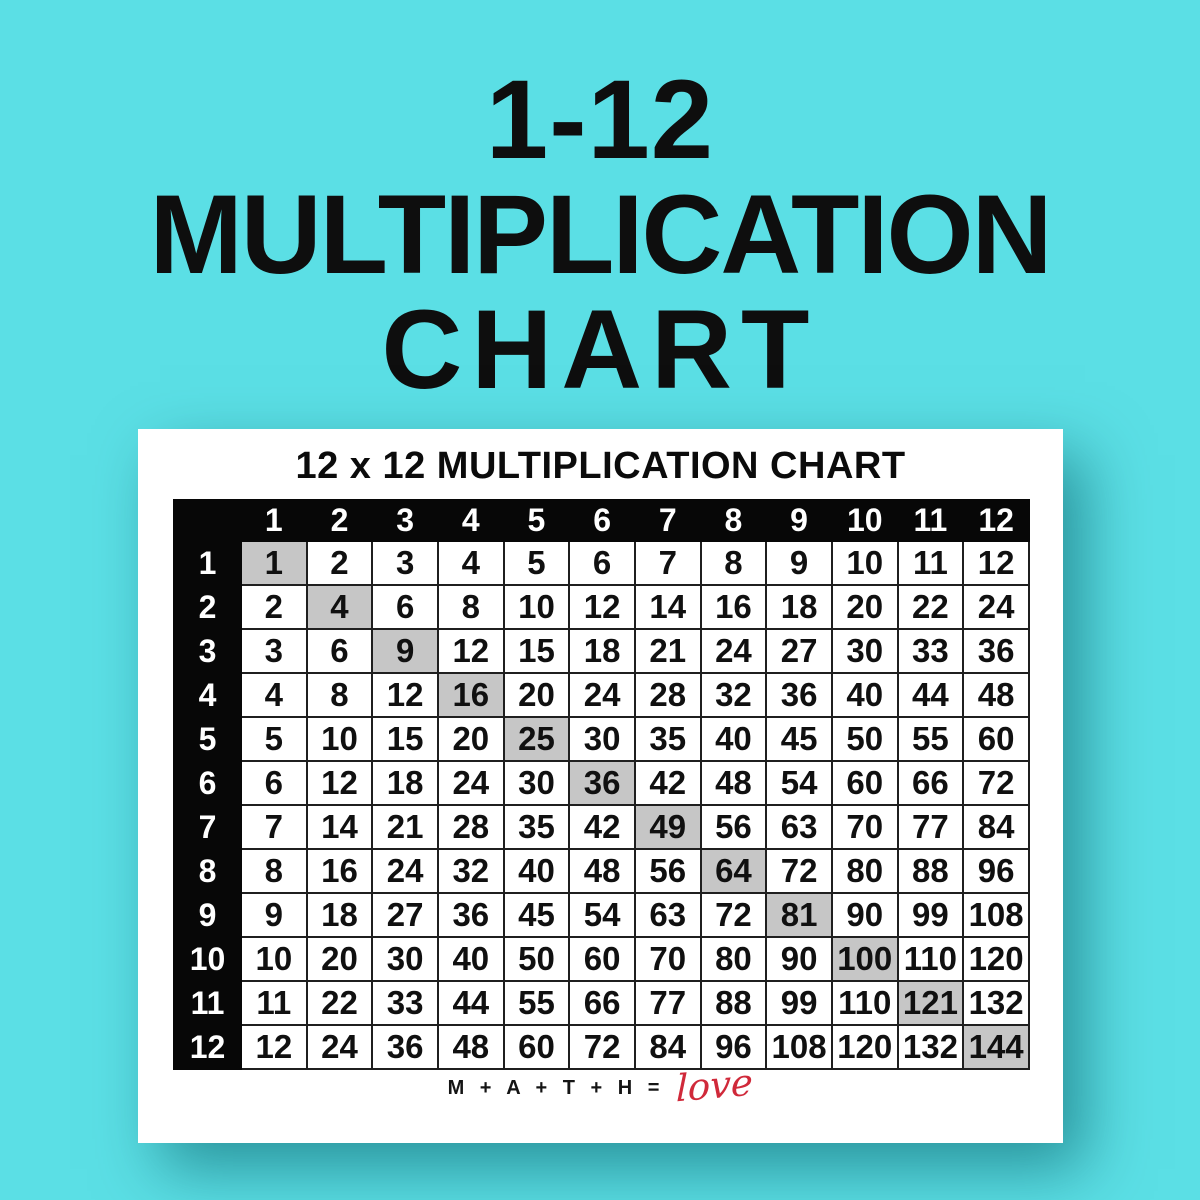 The image size is (1200, 1200). What do you see at coordinates (207, 520) in the screenshot?
I see `corner-cell` at bounding box center [207, 520].